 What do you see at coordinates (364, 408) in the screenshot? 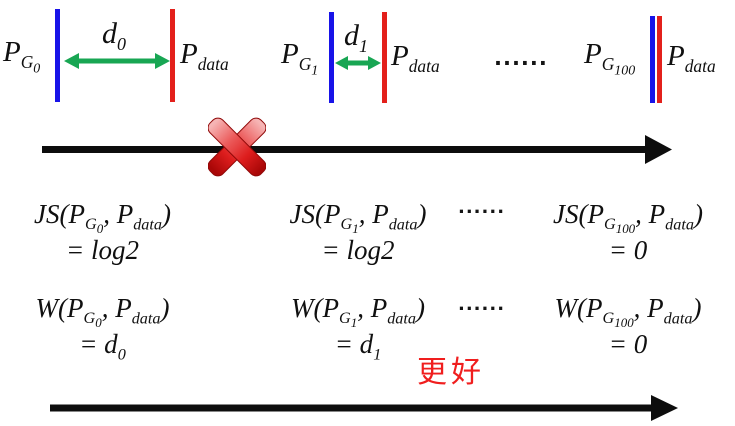
I see `w-axis-arrow-icon` at bounding box center [364, 408].